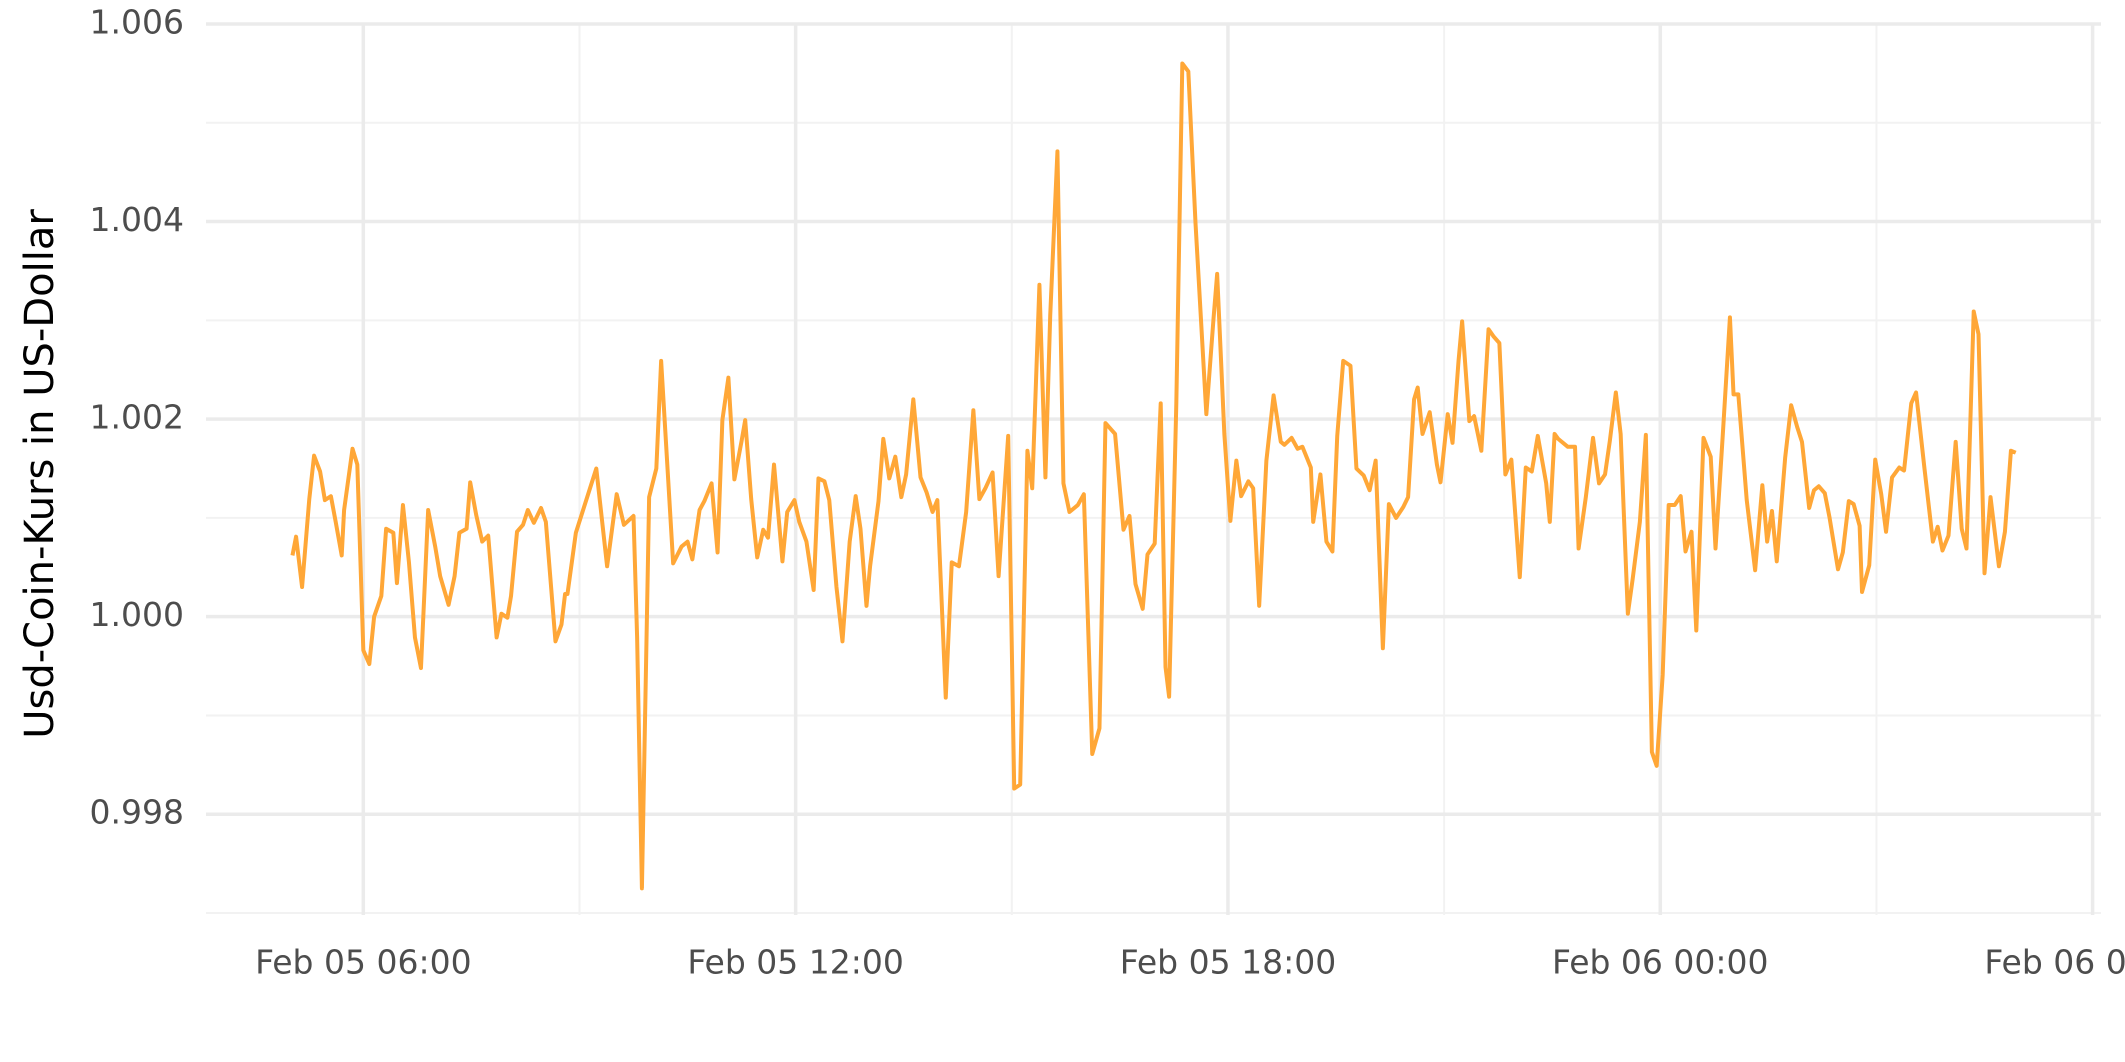  I want to click on x-tick-label: Feb 06 00:00, so click(1660, 962).